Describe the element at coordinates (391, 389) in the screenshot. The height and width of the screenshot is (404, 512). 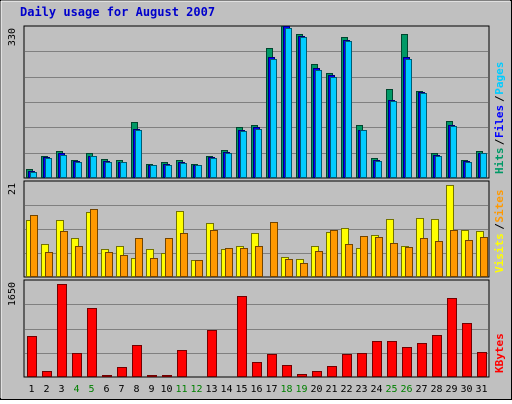
I see `x-tick-label-day-25: 25` at that location.